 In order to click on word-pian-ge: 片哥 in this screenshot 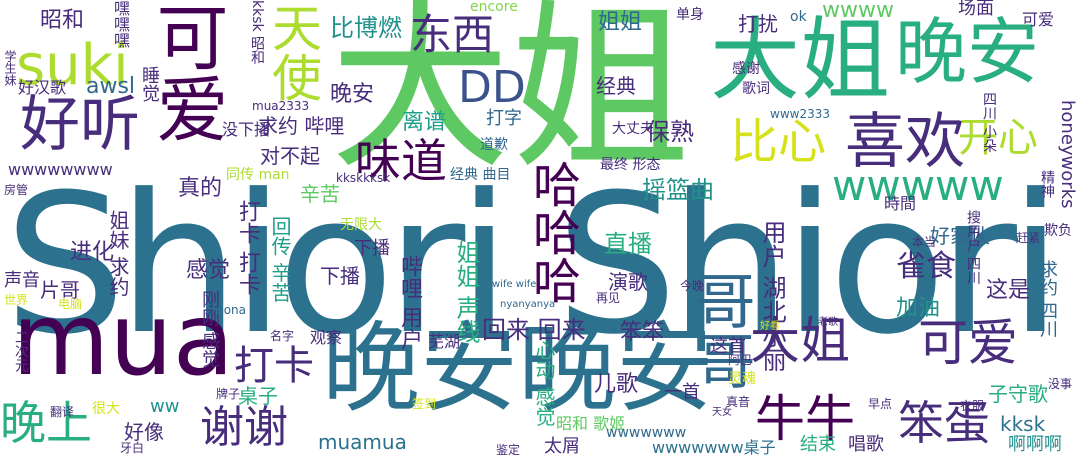, I will do `click(60, 290)`.